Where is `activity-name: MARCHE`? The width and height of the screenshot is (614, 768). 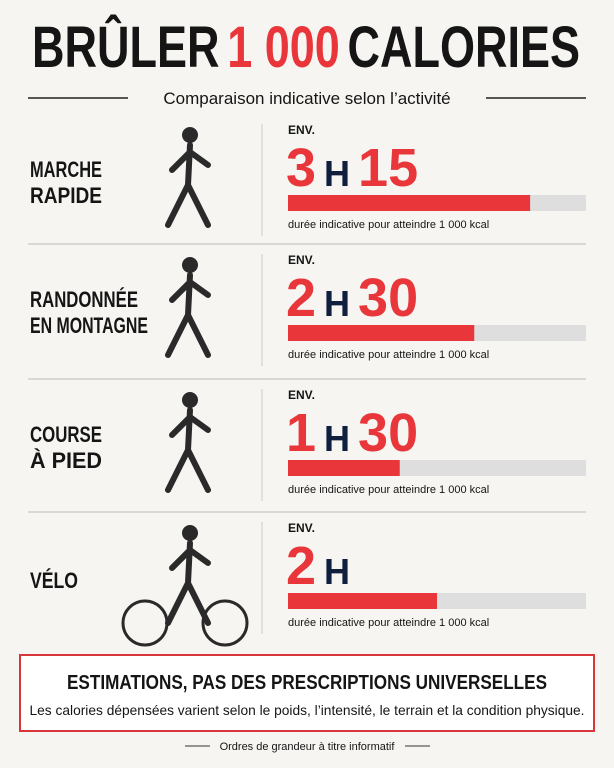 activity-name: MARCHE is located at coordinates (66, 169).